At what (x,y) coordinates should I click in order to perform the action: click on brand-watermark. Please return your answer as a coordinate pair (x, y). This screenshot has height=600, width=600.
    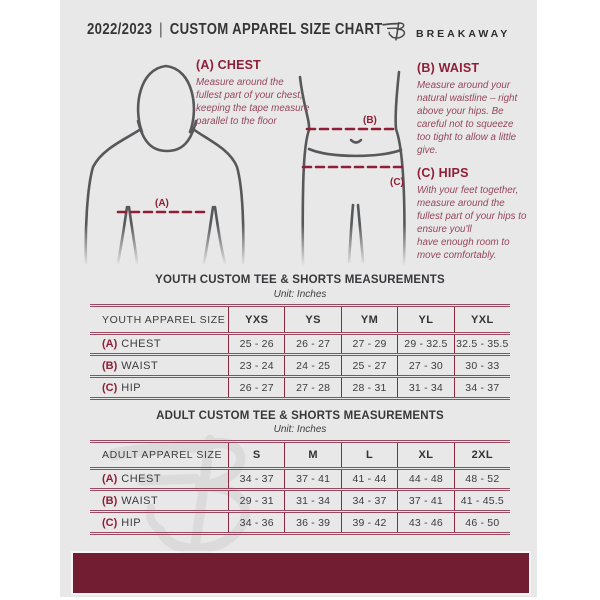
    Looking at the image, I should click on (183, 499).